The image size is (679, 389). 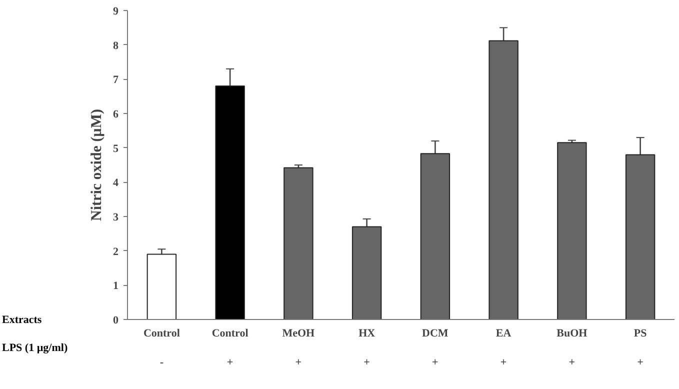 I want to click on y-tick-label: 2, so click(x=116, y=252).